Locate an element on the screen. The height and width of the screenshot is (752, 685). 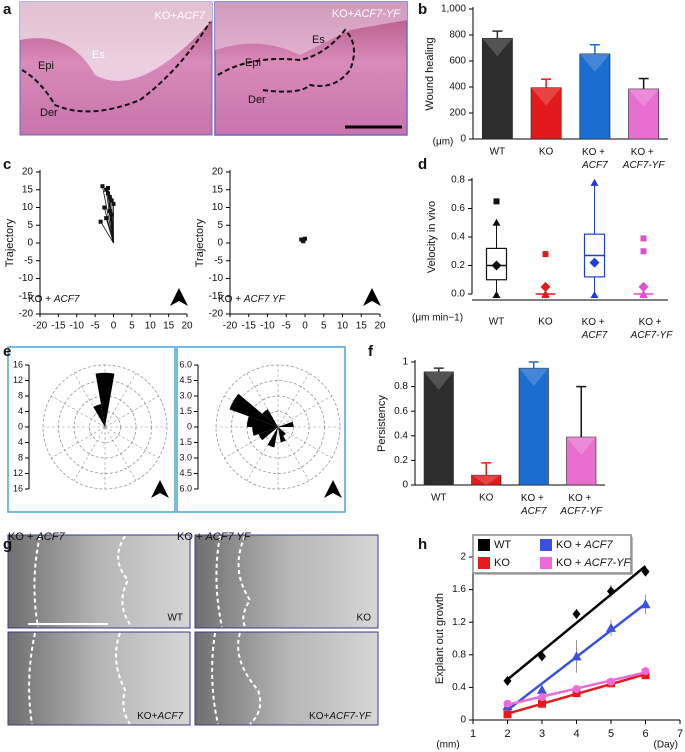
radial-line is located at coordinates (131, 411).